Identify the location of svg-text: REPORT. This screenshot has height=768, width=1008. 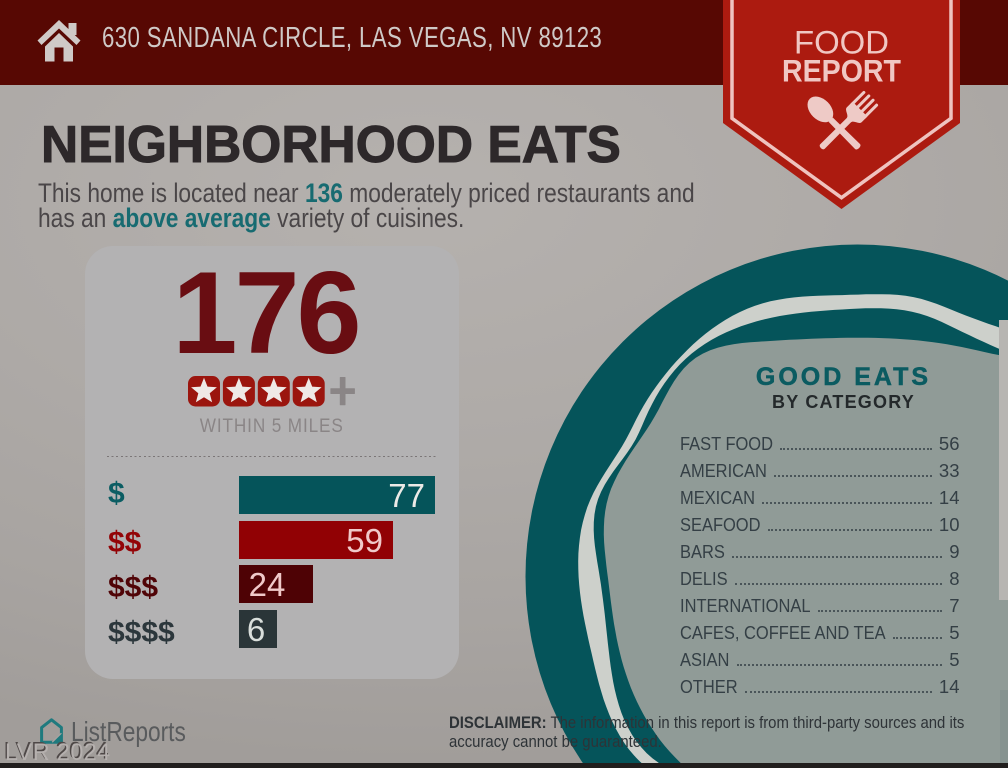
(841, 70).